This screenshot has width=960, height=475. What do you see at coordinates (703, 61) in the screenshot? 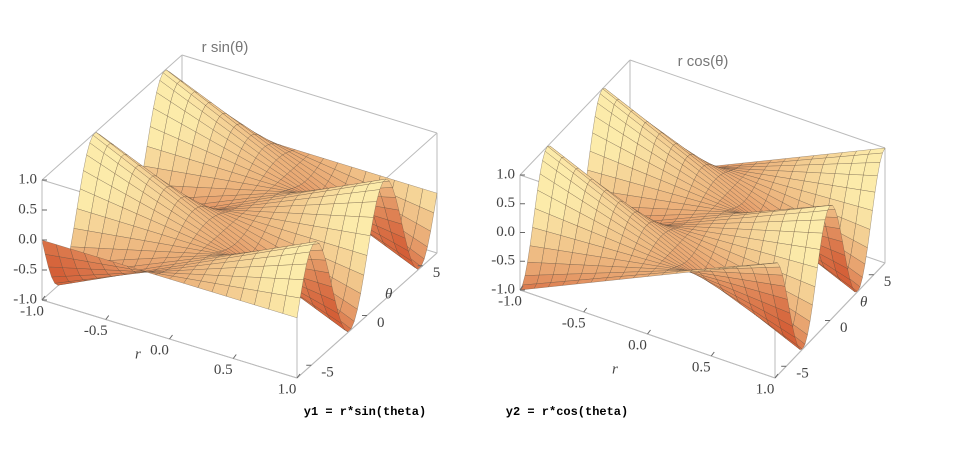
I see `chart-title: r cos(θ)` at bounding box center [703, 61].